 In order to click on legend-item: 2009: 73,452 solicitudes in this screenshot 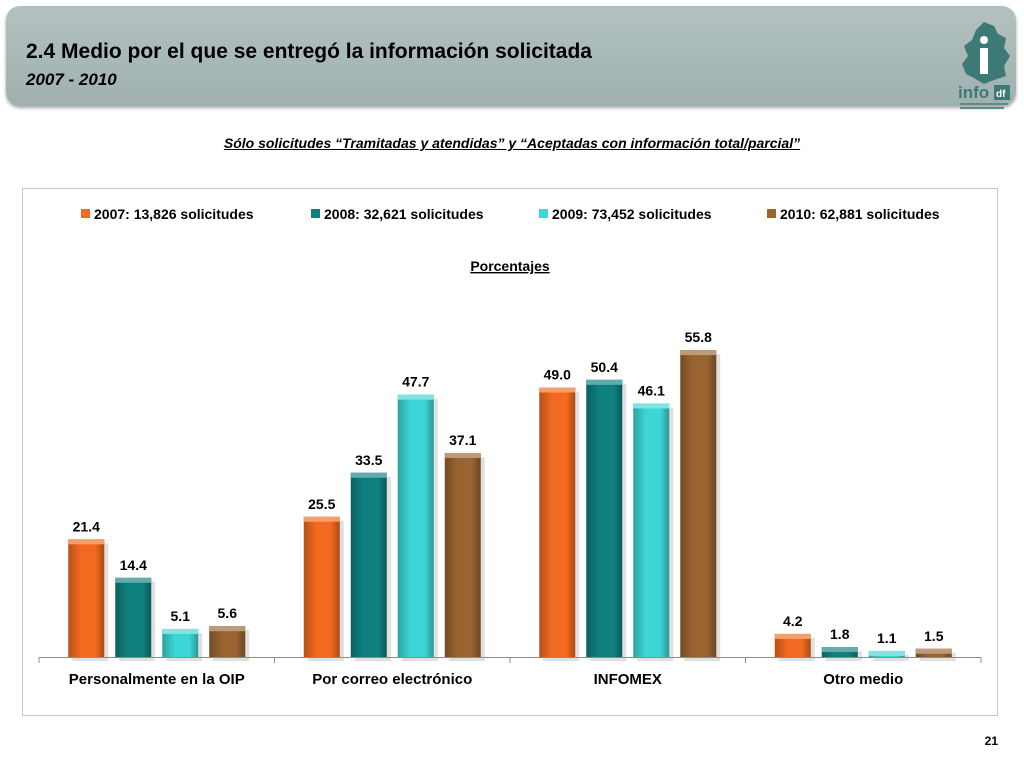, I will do `click(625, 214)`.